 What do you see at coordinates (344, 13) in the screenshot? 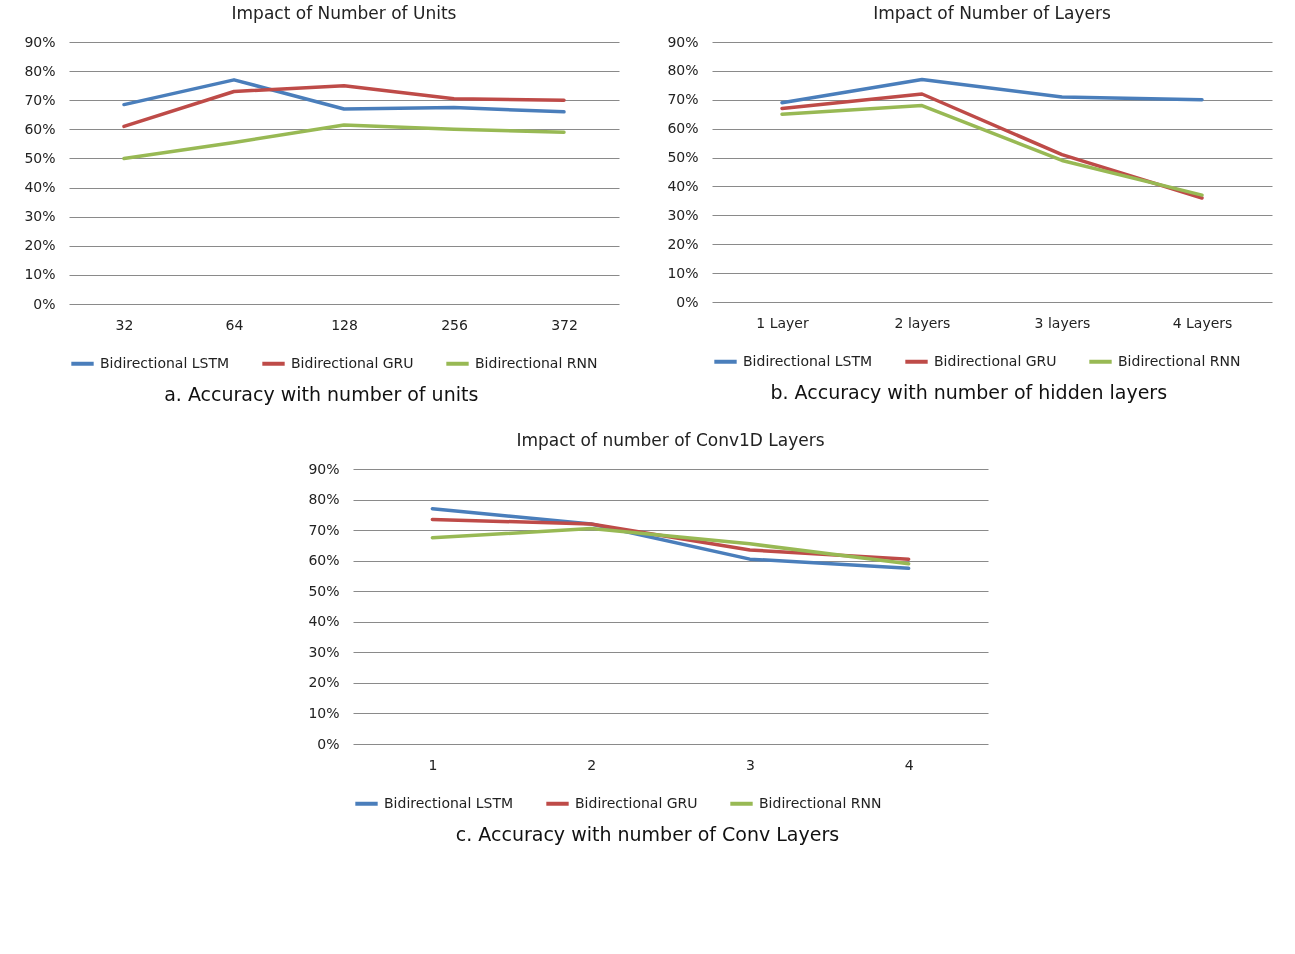
I see `chart-title: Impact of Number of Units` at bounding box center [344, 13].